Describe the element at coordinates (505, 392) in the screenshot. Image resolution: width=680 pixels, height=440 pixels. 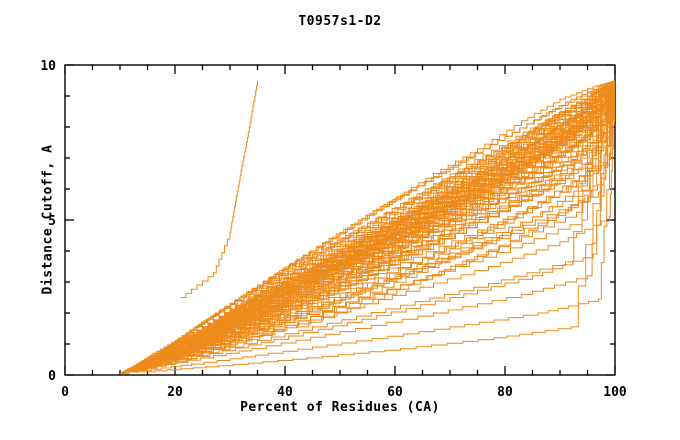
I see `x-tick-label: 80` at that location.